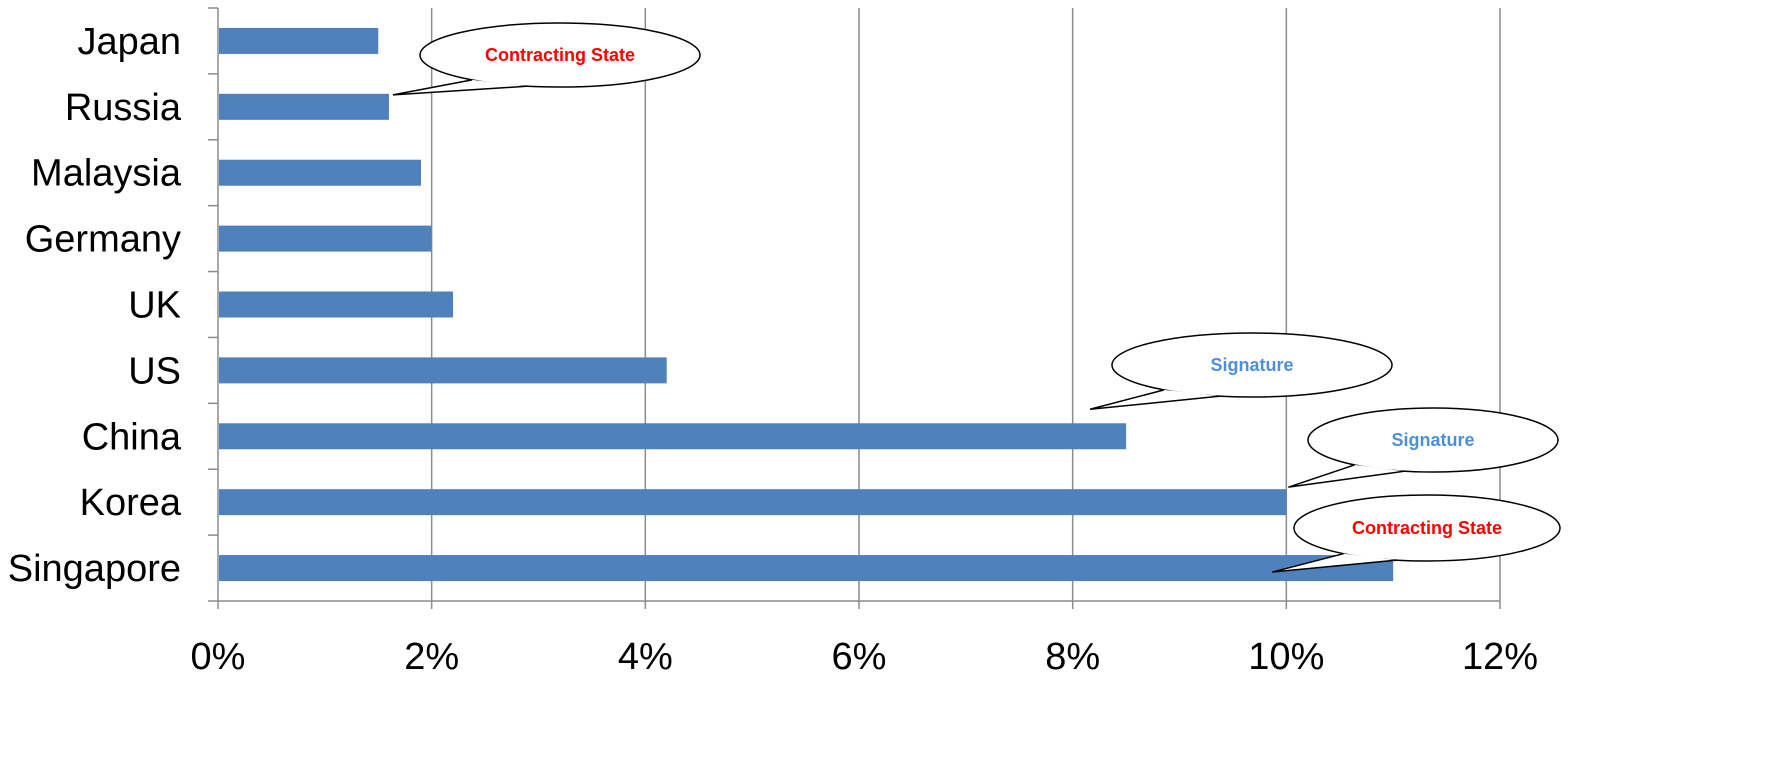 The height and width of the screenshot is (765, 1779). I want to click on x-tick-label: 8%, so click(1072, 657).